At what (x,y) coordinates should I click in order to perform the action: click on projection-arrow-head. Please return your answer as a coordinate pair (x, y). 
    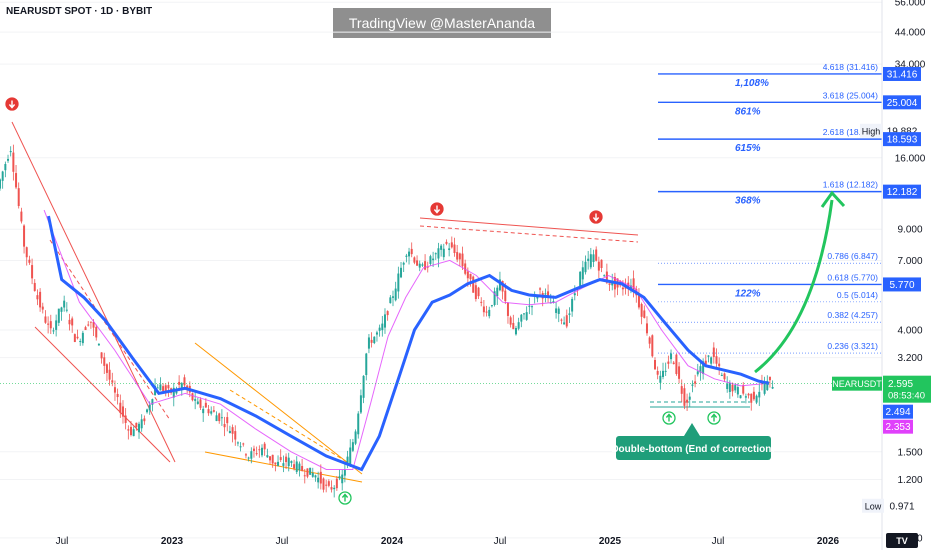
    Looking at the image, I should click on (833, 199).